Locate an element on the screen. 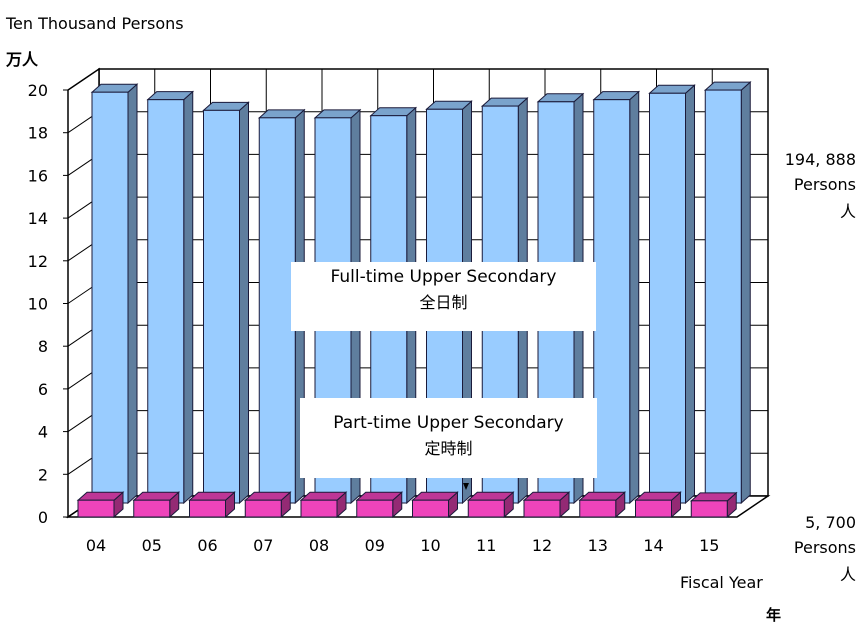 This screenshot has width=859, height=627. x-tick-label: 15 is located at coordinates (709, 545).